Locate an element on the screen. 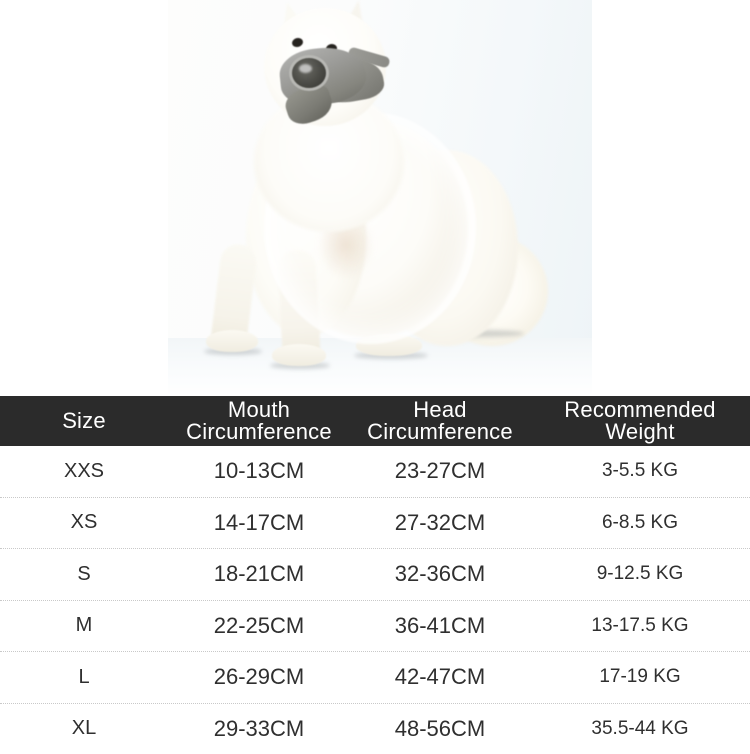 This screenshot has width=750, height=754. cell-mouth: 18-21CM is located at coordinates (259, 574).